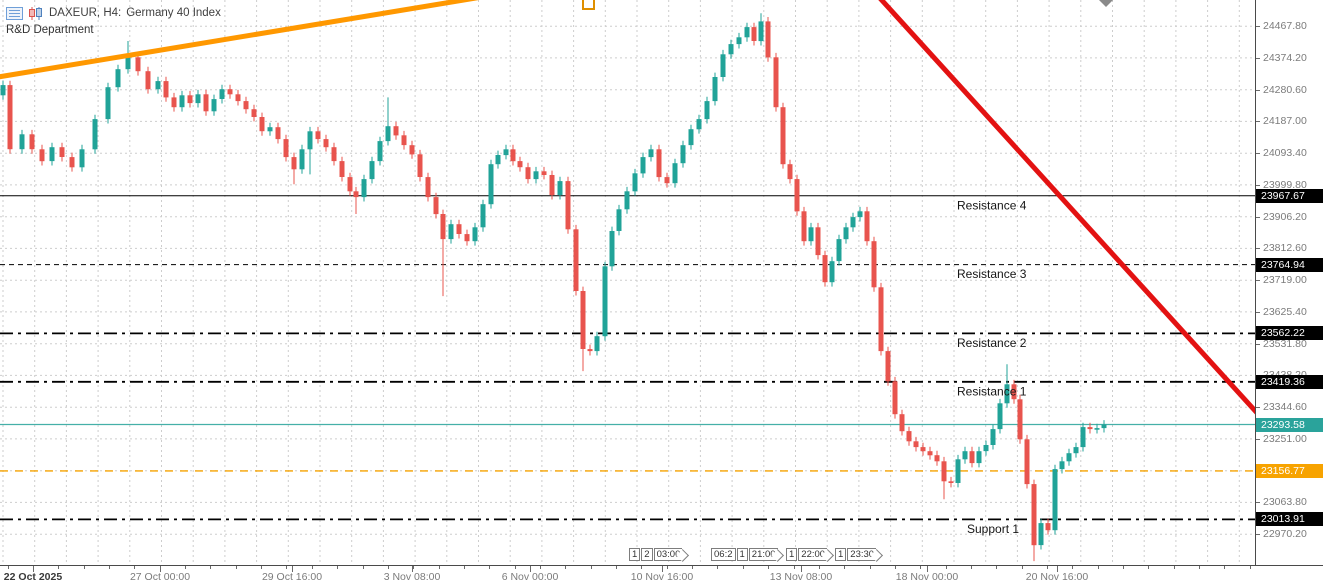 This screenshot has height=587, width=1323. I want to click on time-tag-group: 06:2 1 21:00, so click(747, 554).